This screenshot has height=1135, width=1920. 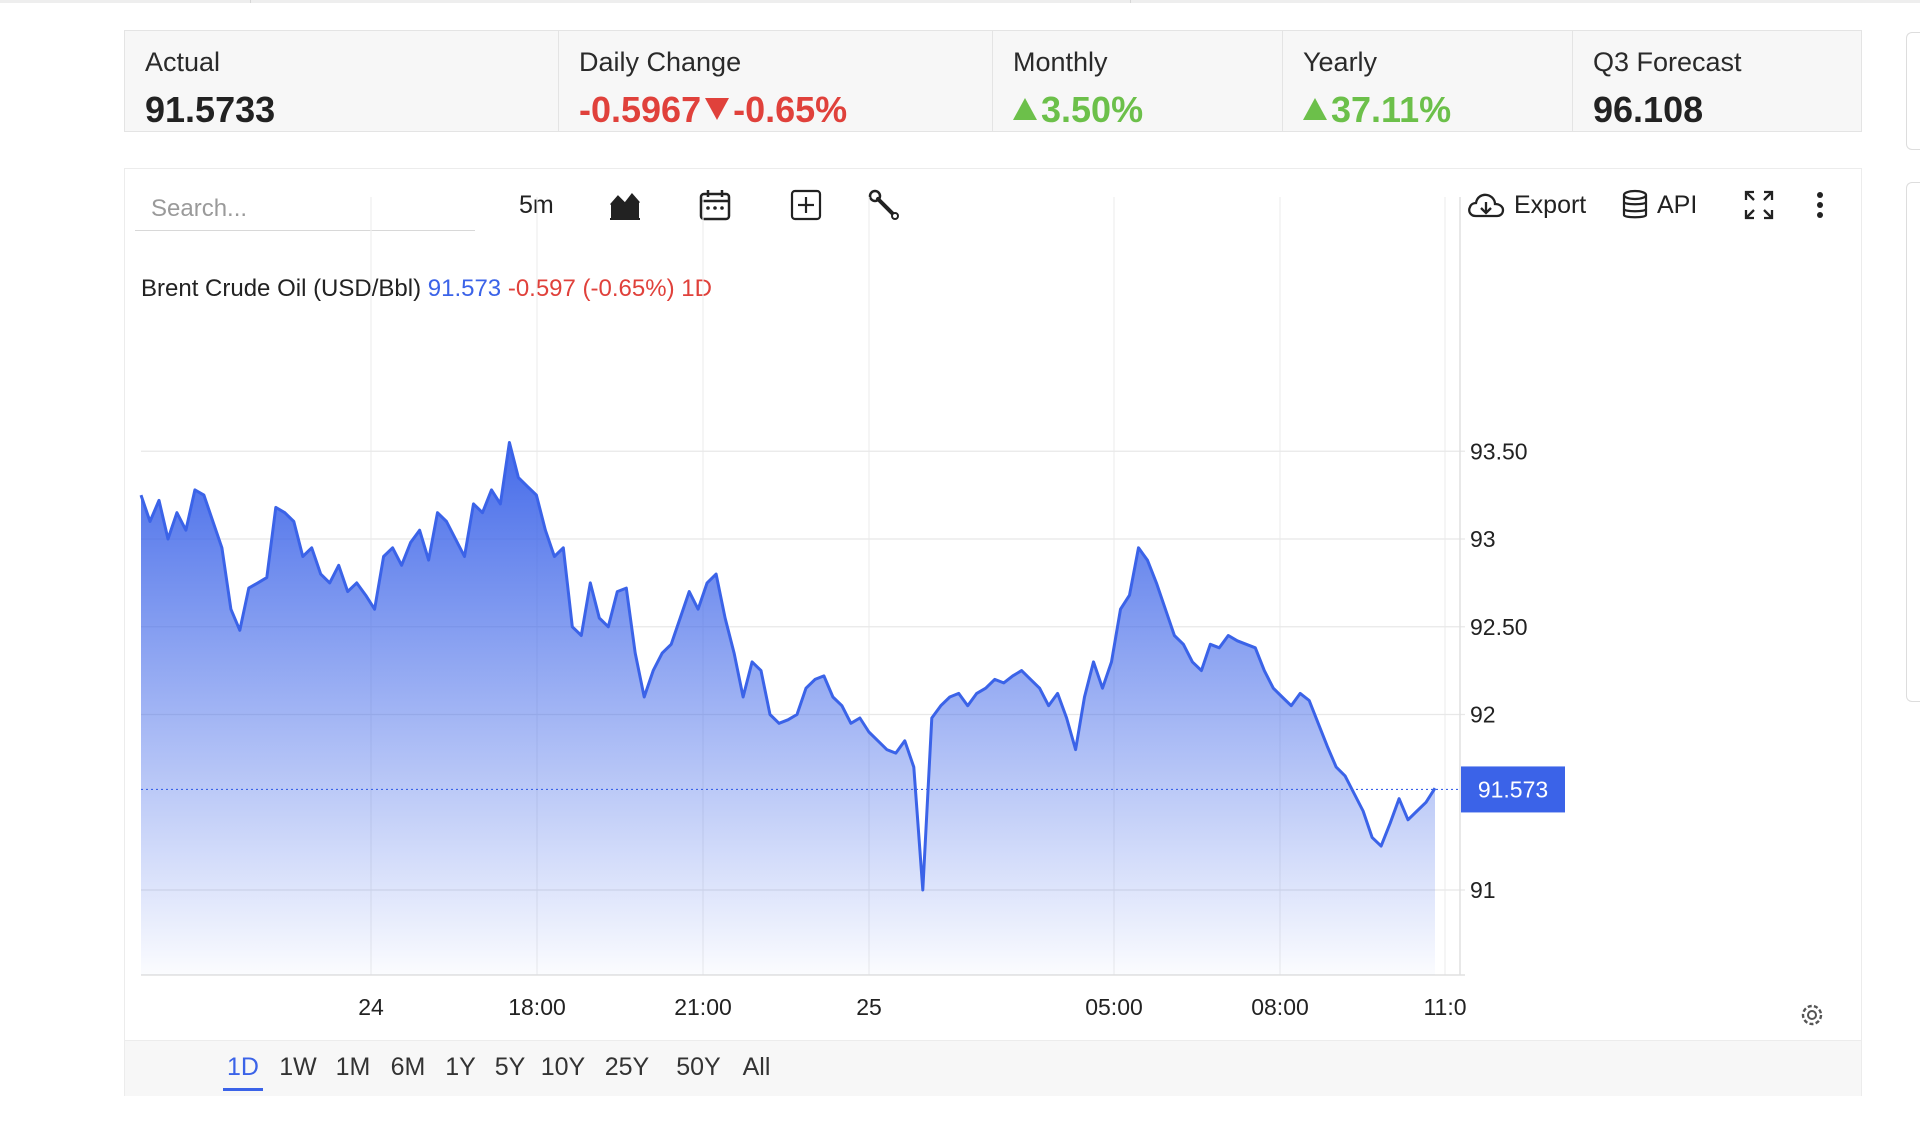 What do you see at coordinates (776, 81) in the screenshot?
I see `stat-daily-change: Daily Change -0.5967 -0.65%` at bounding box center [776, 81].